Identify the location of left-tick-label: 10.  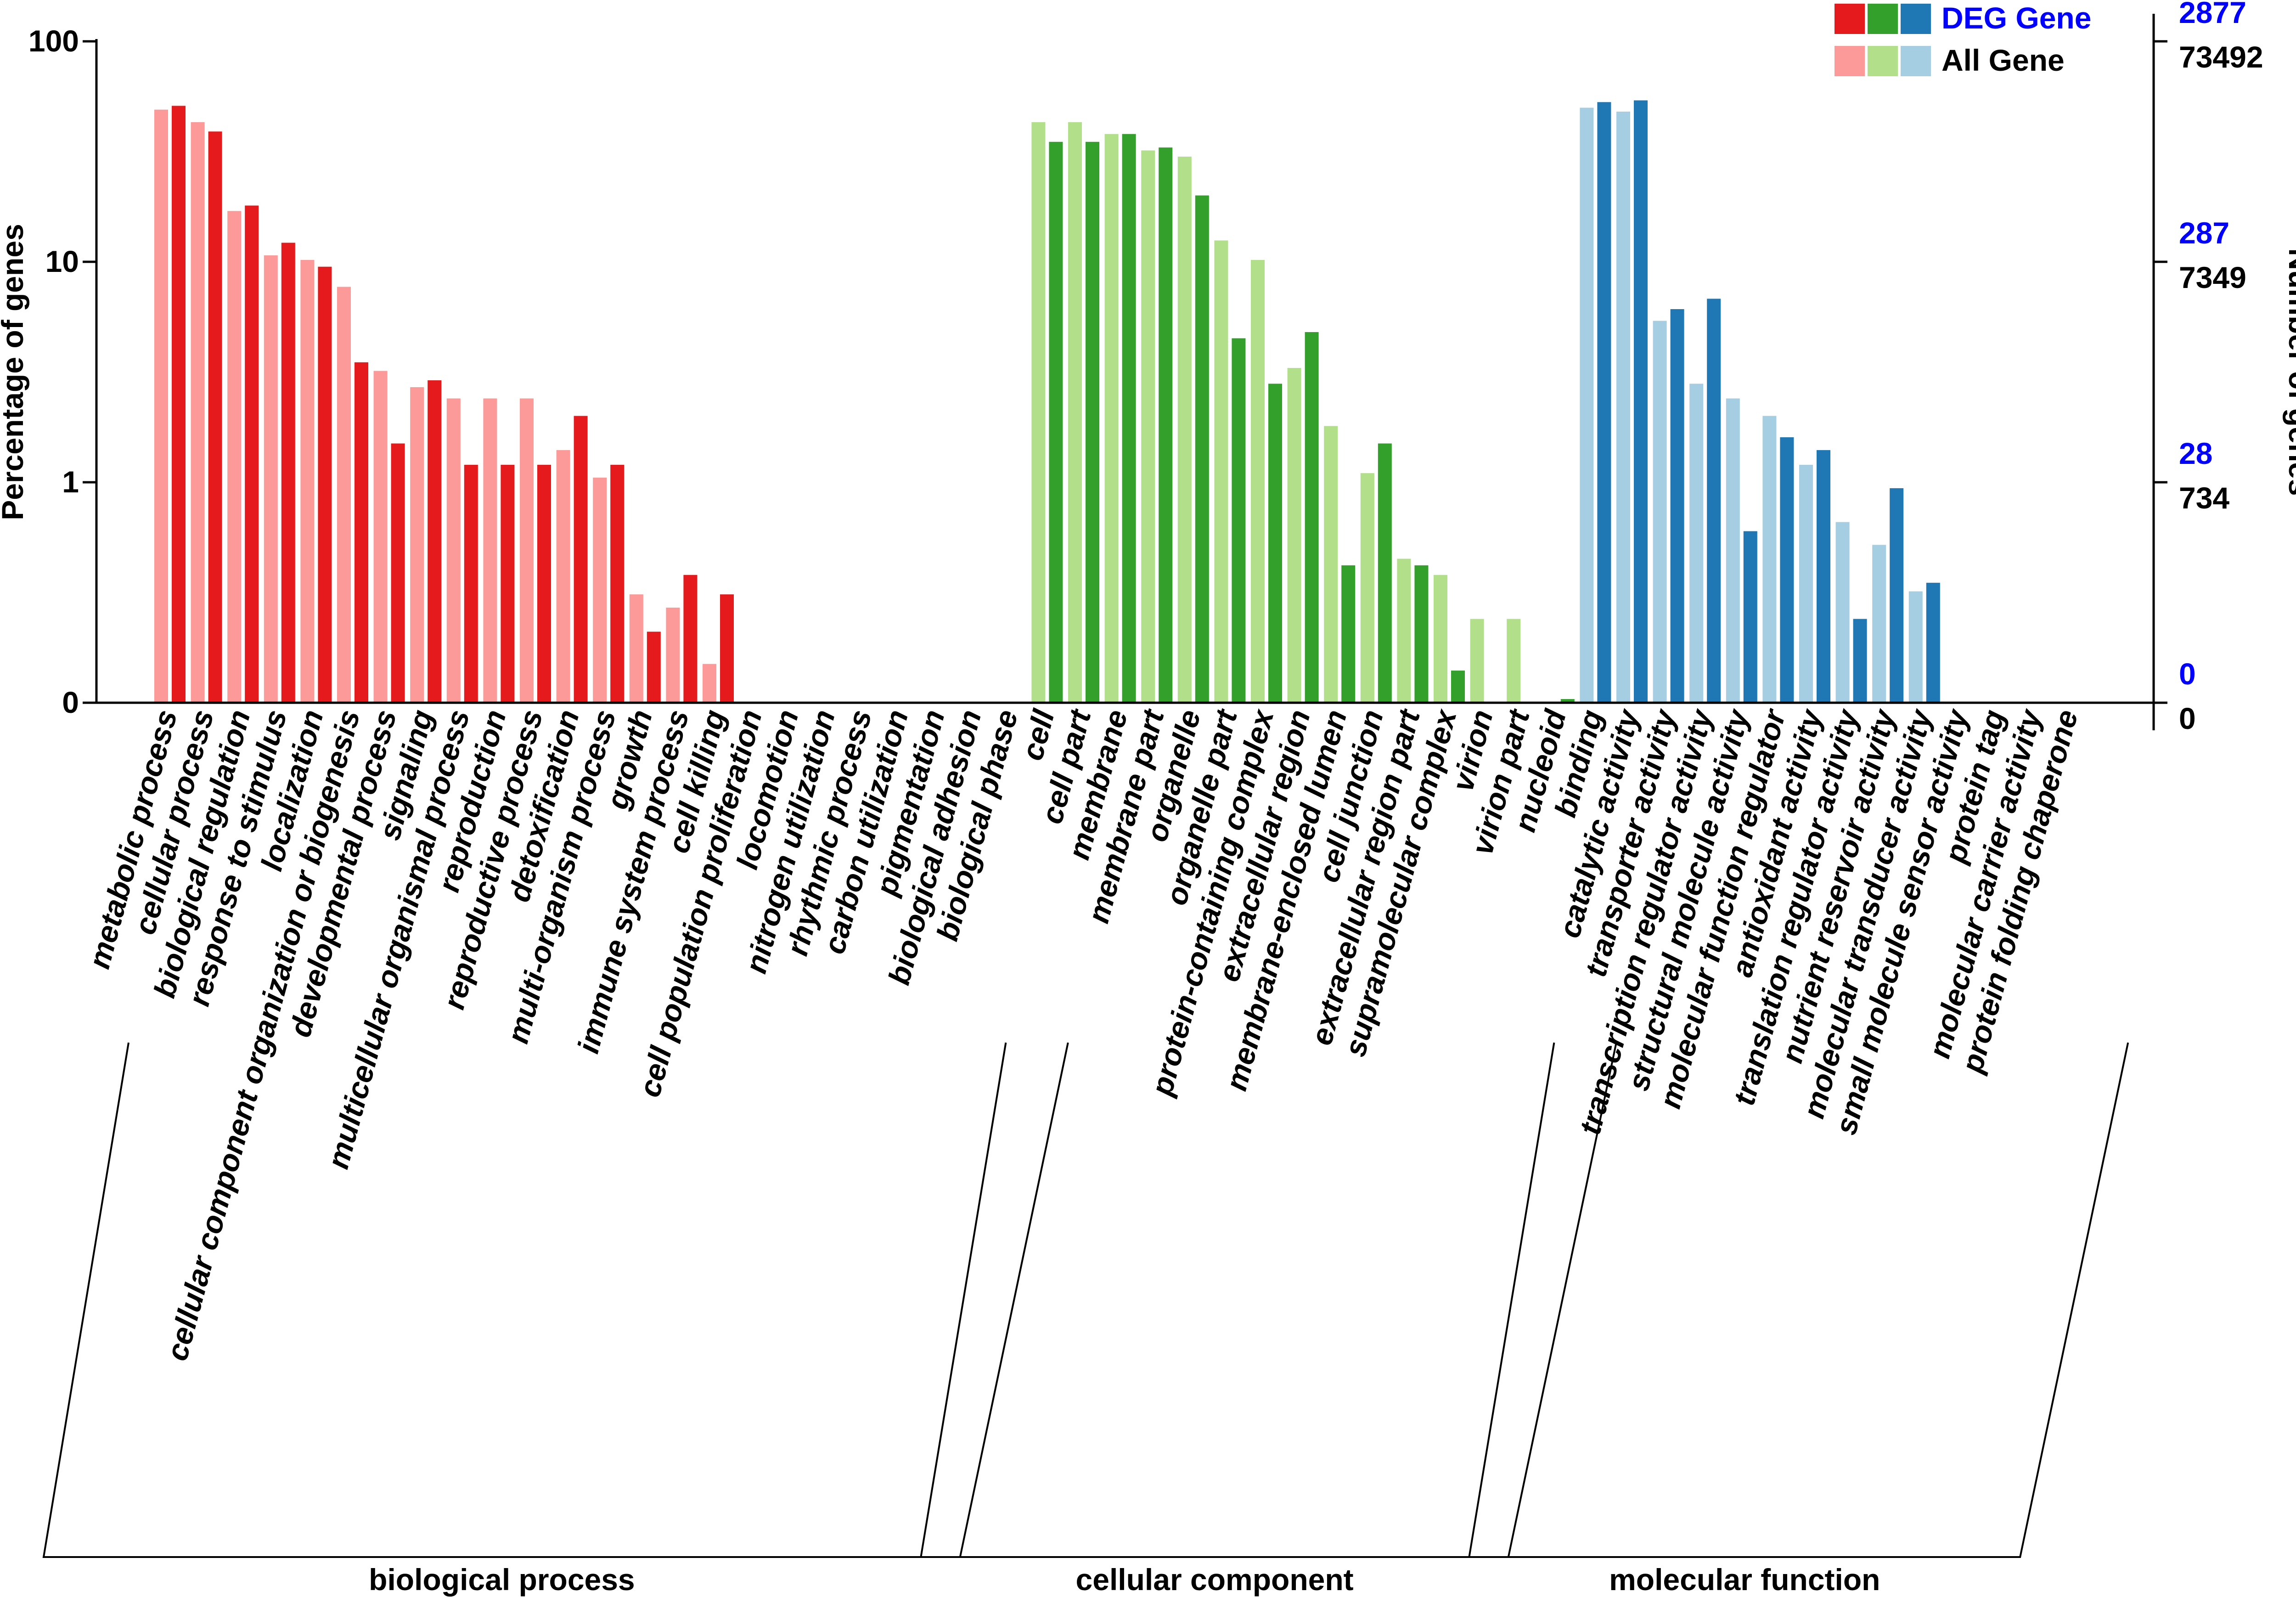
(62, 261).